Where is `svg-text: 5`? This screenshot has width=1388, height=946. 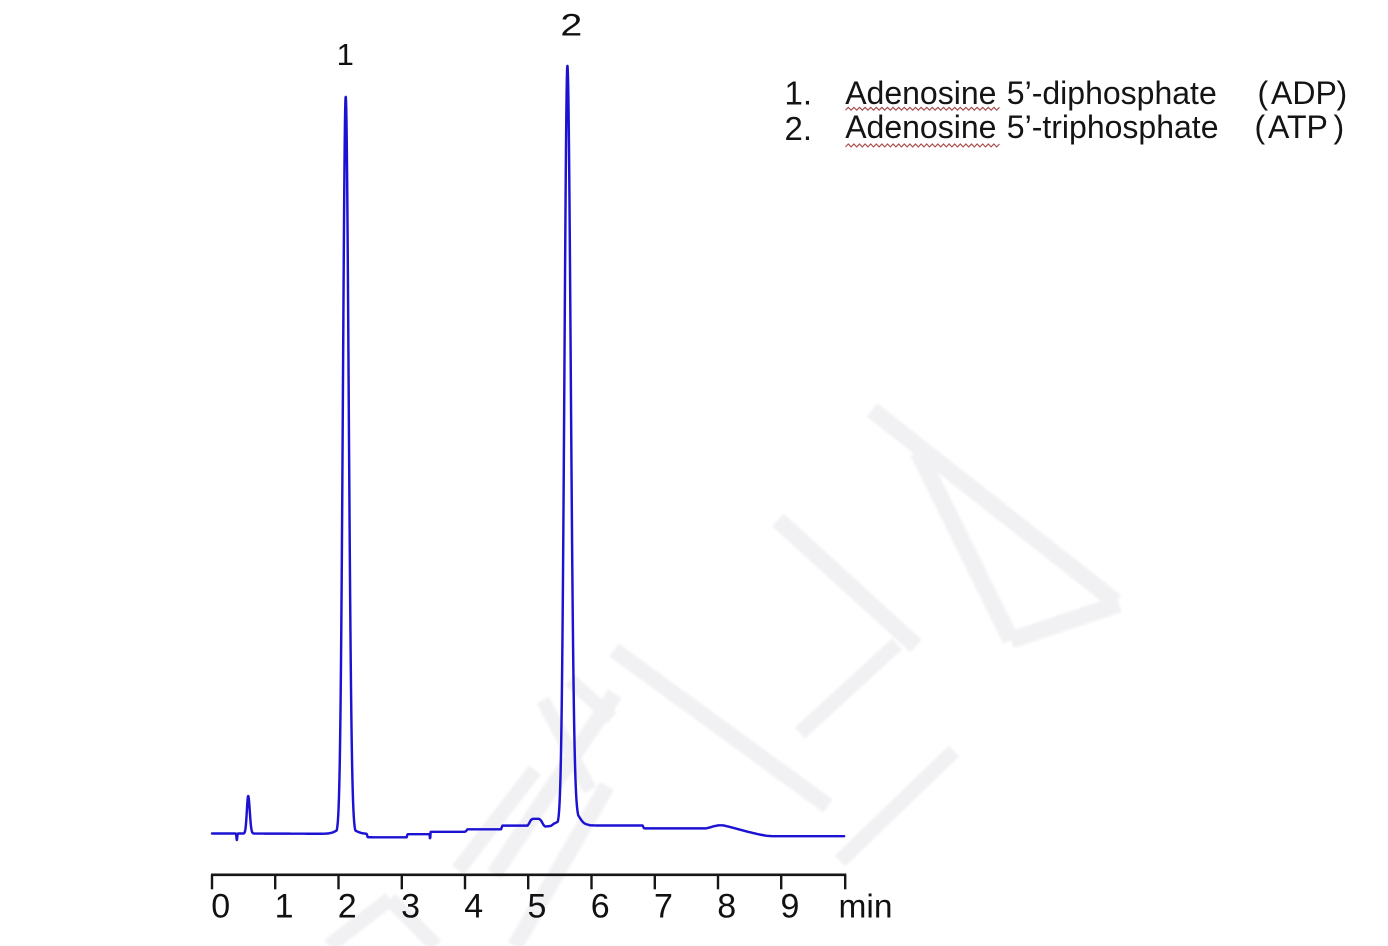 svg-text: 5 is located at coordinates (537, 907).